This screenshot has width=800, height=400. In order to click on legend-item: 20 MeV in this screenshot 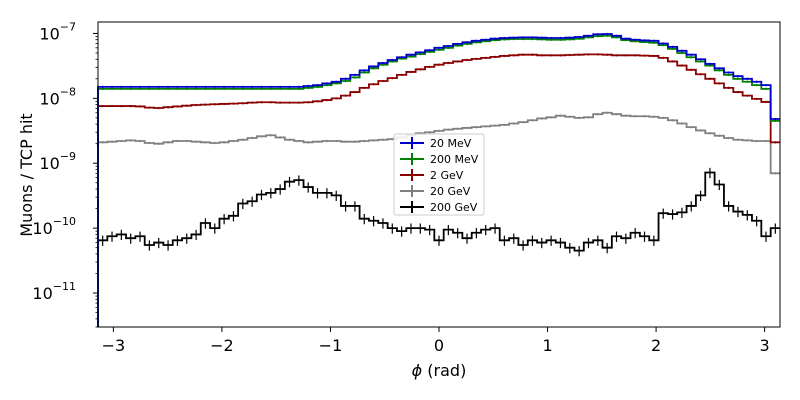, I will do `click(436, 143)`.